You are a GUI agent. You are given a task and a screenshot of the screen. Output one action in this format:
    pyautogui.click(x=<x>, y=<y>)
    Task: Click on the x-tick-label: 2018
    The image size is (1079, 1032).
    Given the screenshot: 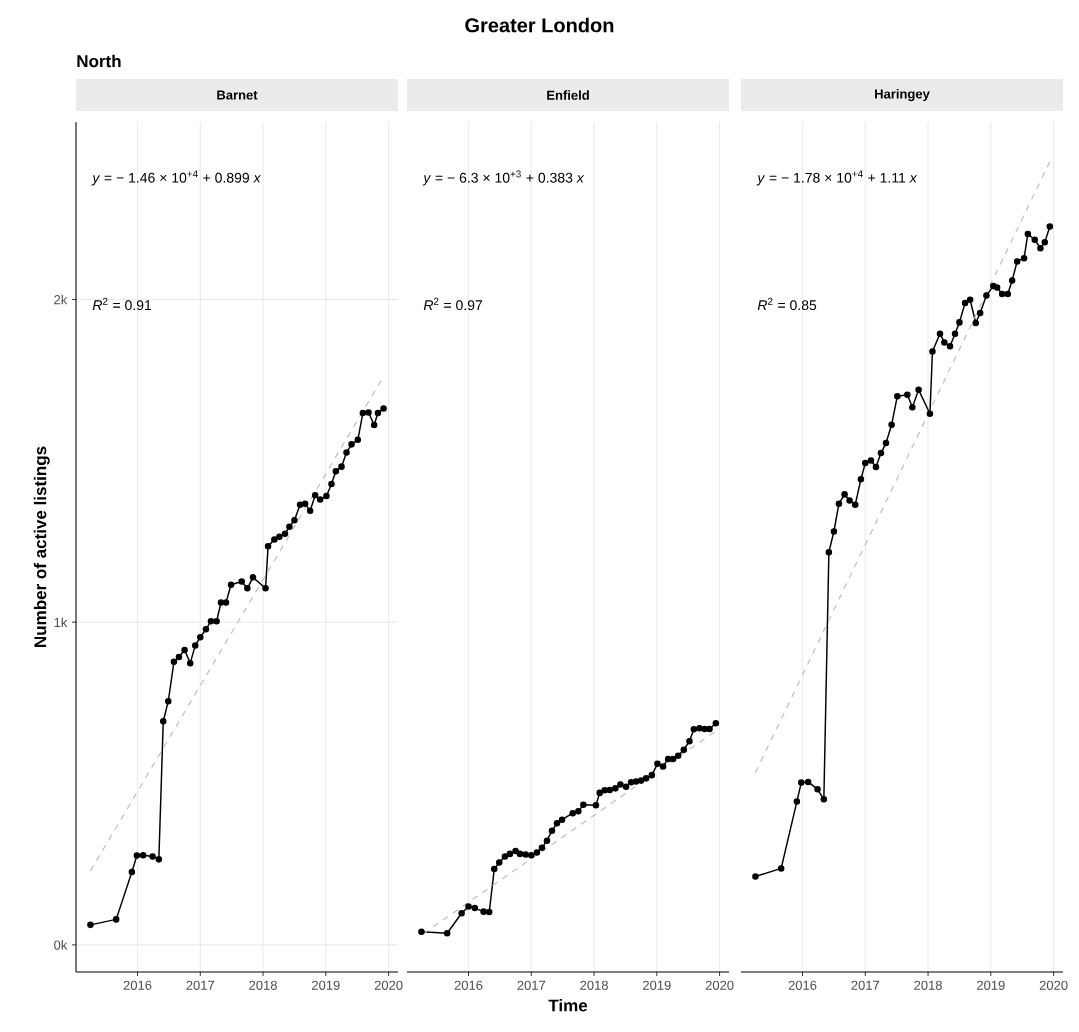 What is the action you would take?
    pyautogui.click(x=594, y=985)
    